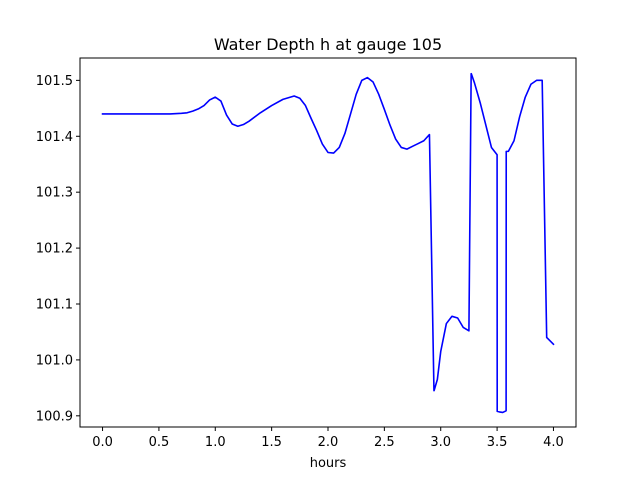  Describe the element at coordinates (497, 442) in the screenshot. I see `x-tick-label: 3.5` at that location.